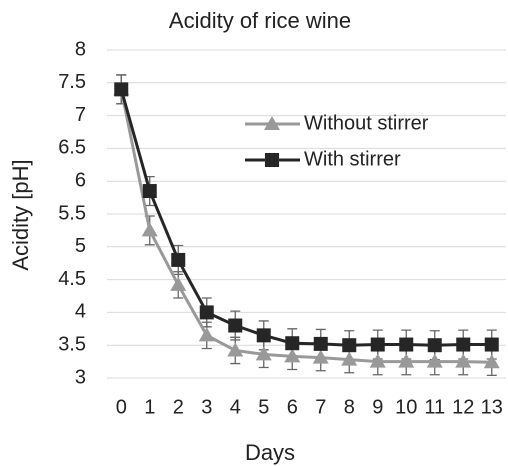 Image resolution: width=508 pixels, height=466 pixels. Describe the element at coordinates (72, 344) in the screenshot. I see `y-tick-label: 3.5` at that location.